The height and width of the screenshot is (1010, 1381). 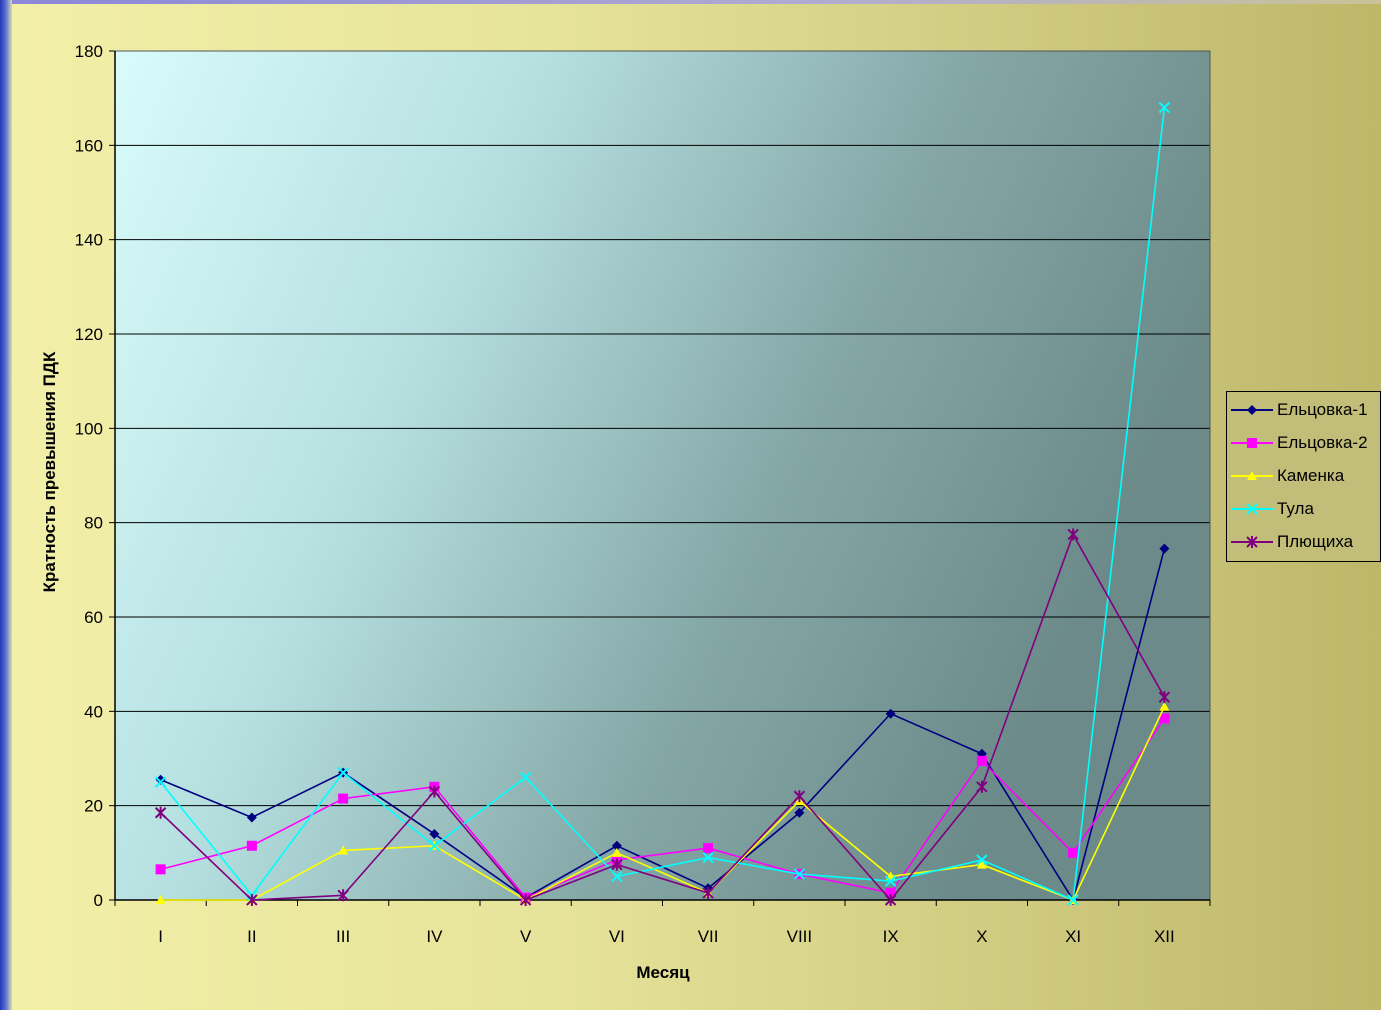 What do you see at coordinates (251, 936) in the screenshot?
I see `x-tick-label: II` at bounding box center [251, 936].